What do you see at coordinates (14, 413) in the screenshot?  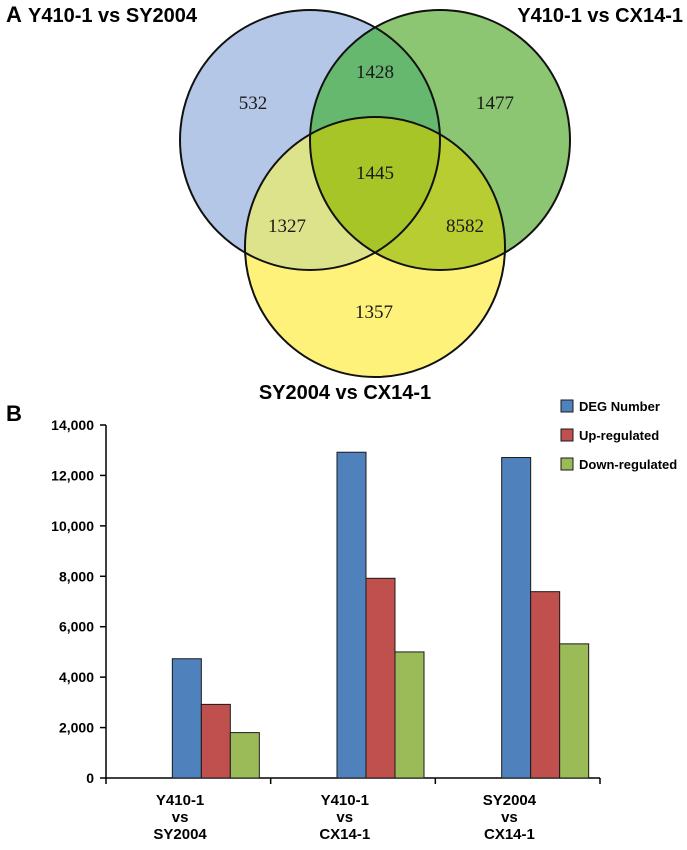 I see `panel-b-label: B` at bounding box center [14, 413].